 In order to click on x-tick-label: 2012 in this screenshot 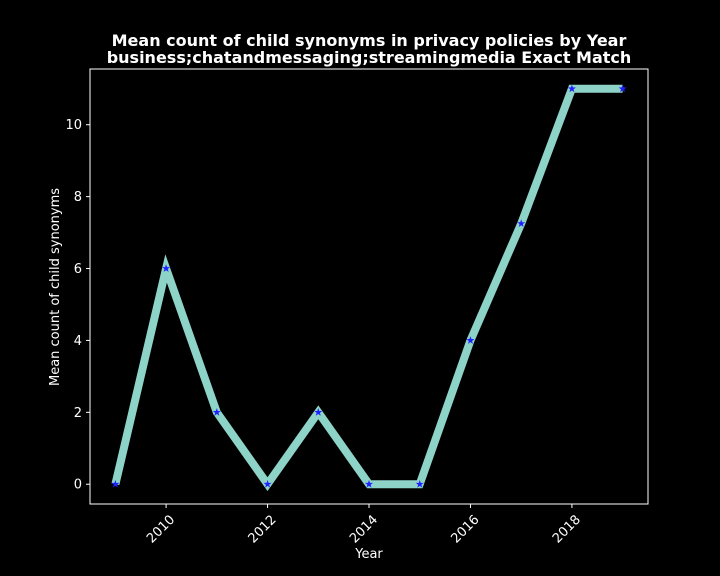, I will do `click(263, 529)`.